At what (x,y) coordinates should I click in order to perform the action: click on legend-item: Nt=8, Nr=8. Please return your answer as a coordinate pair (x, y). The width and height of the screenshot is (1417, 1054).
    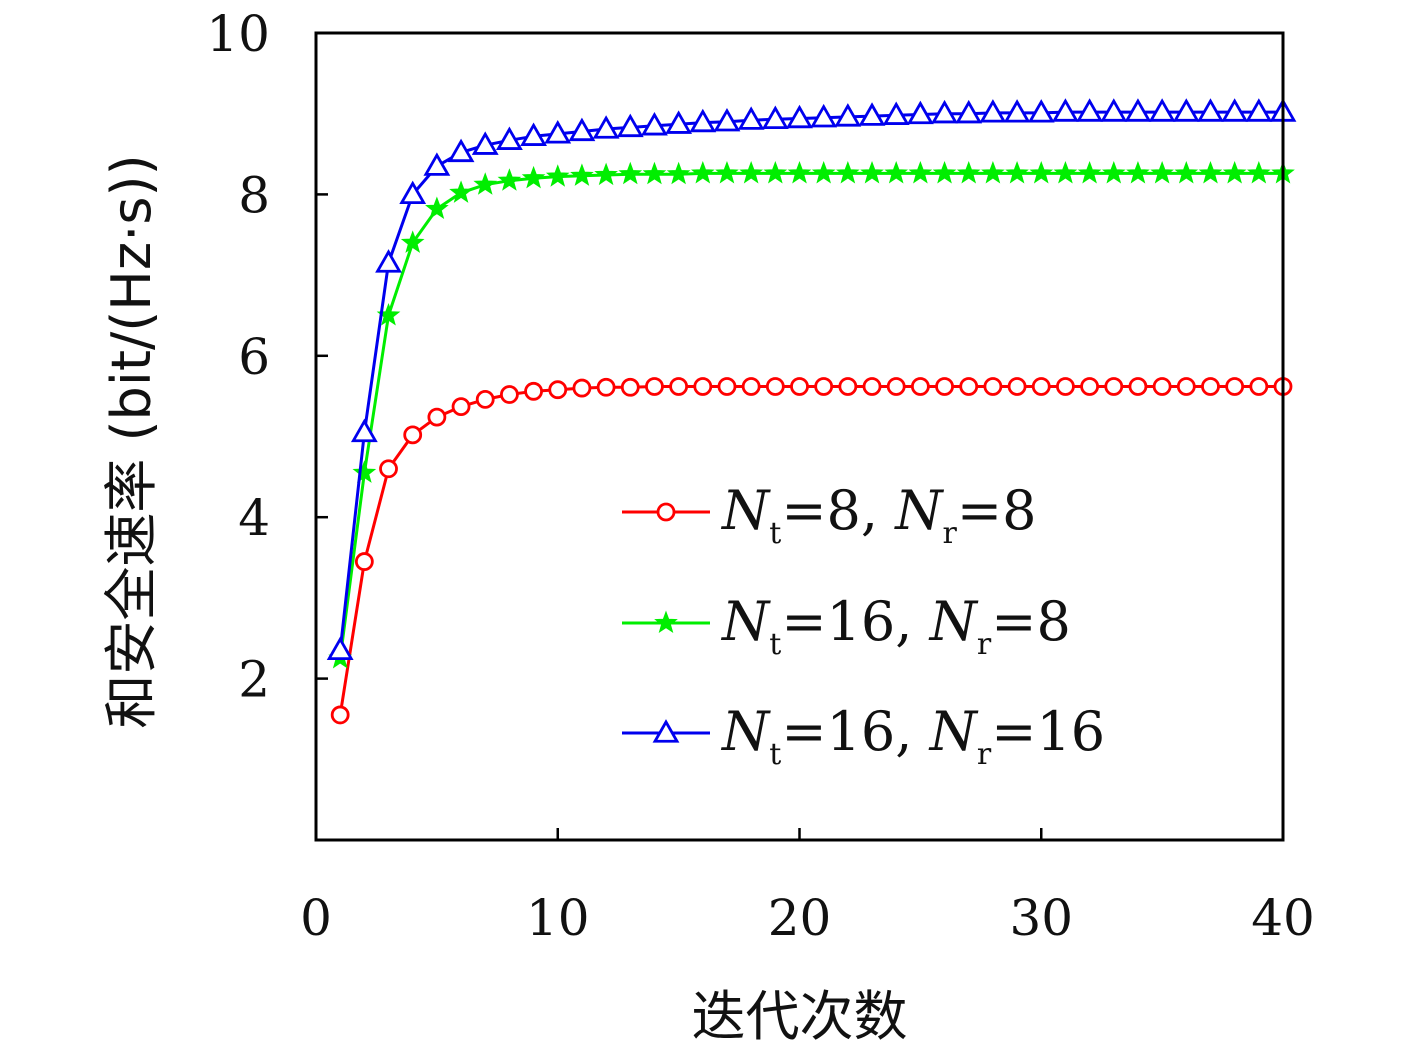
    Looking at the image, I should click on (829, 515).